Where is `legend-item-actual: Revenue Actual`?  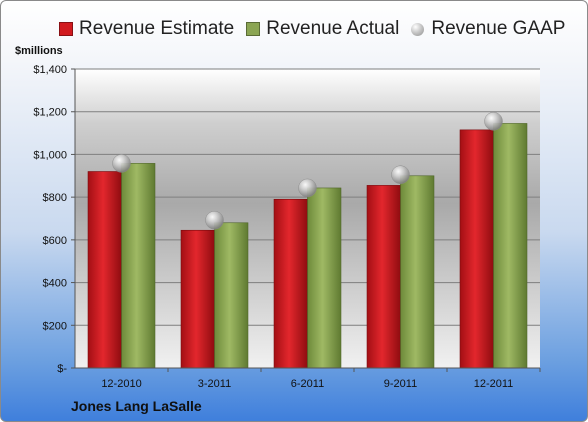 legend-item-actual: Revenue Actual is located at coordinates (322, 29).